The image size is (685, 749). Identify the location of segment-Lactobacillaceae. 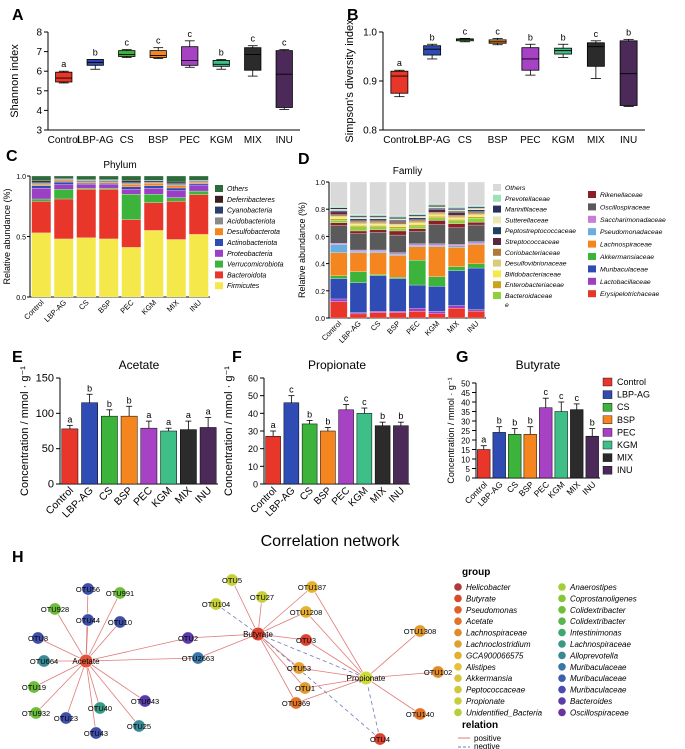
(378, 312).